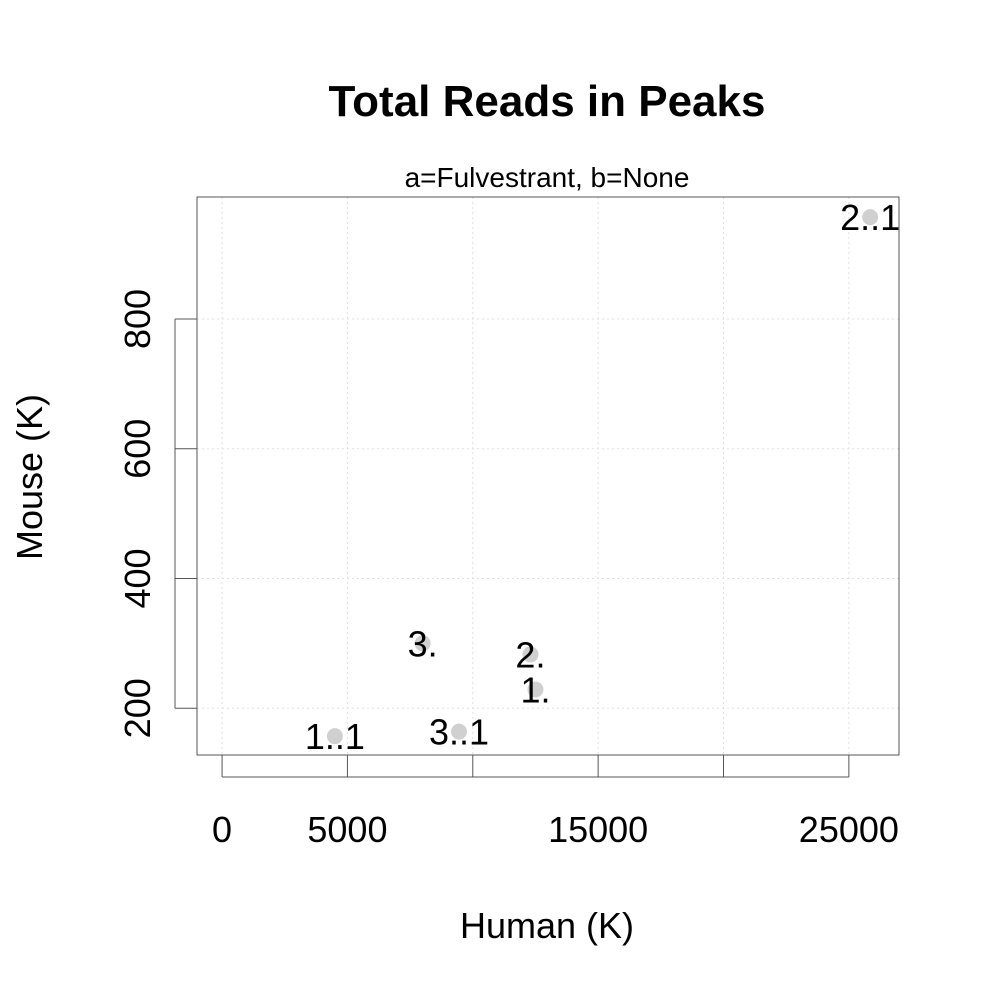 The height and width of the screenshot is (1000, 1000). I want to click on x-axis: 0 5000 15000 25000, so click(555, 802).